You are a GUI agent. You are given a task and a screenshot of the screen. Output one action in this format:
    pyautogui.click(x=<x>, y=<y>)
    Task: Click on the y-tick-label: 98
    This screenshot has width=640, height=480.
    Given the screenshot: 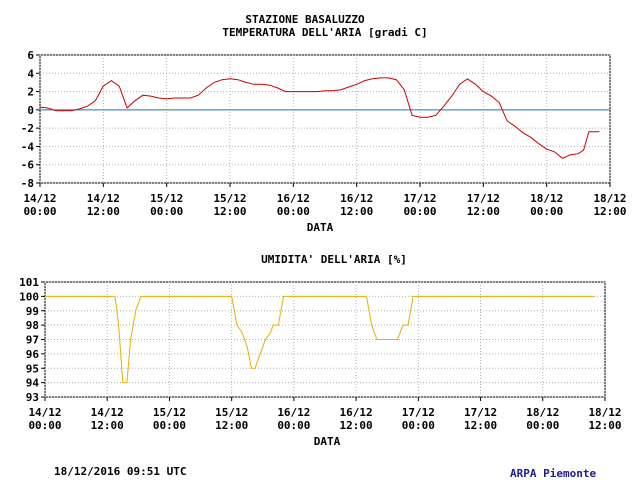 What is the action you would take?
    pyautogui.click(x=32, y=325)
    